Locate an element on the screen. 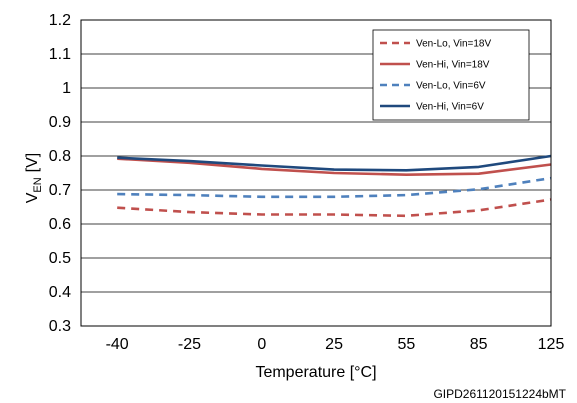 The height and width of the screenshot is (403, 577). y-tick-label: 0.5 is located at coordinates (60, 258).